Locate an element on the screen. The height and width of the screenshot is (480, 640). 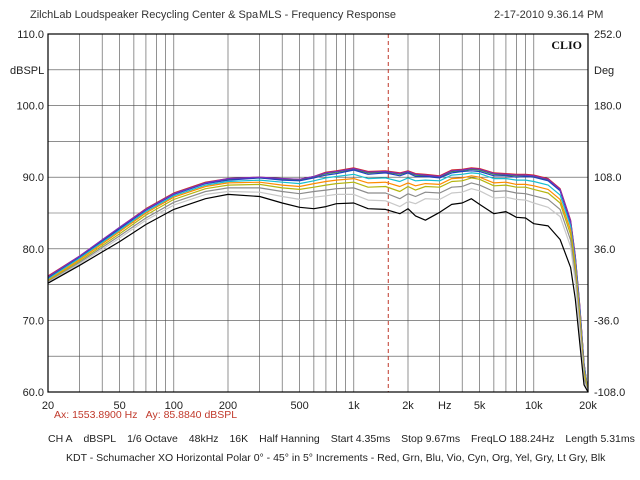
param-stop: Stop 9.67ms is located at coordinates (431, 439).